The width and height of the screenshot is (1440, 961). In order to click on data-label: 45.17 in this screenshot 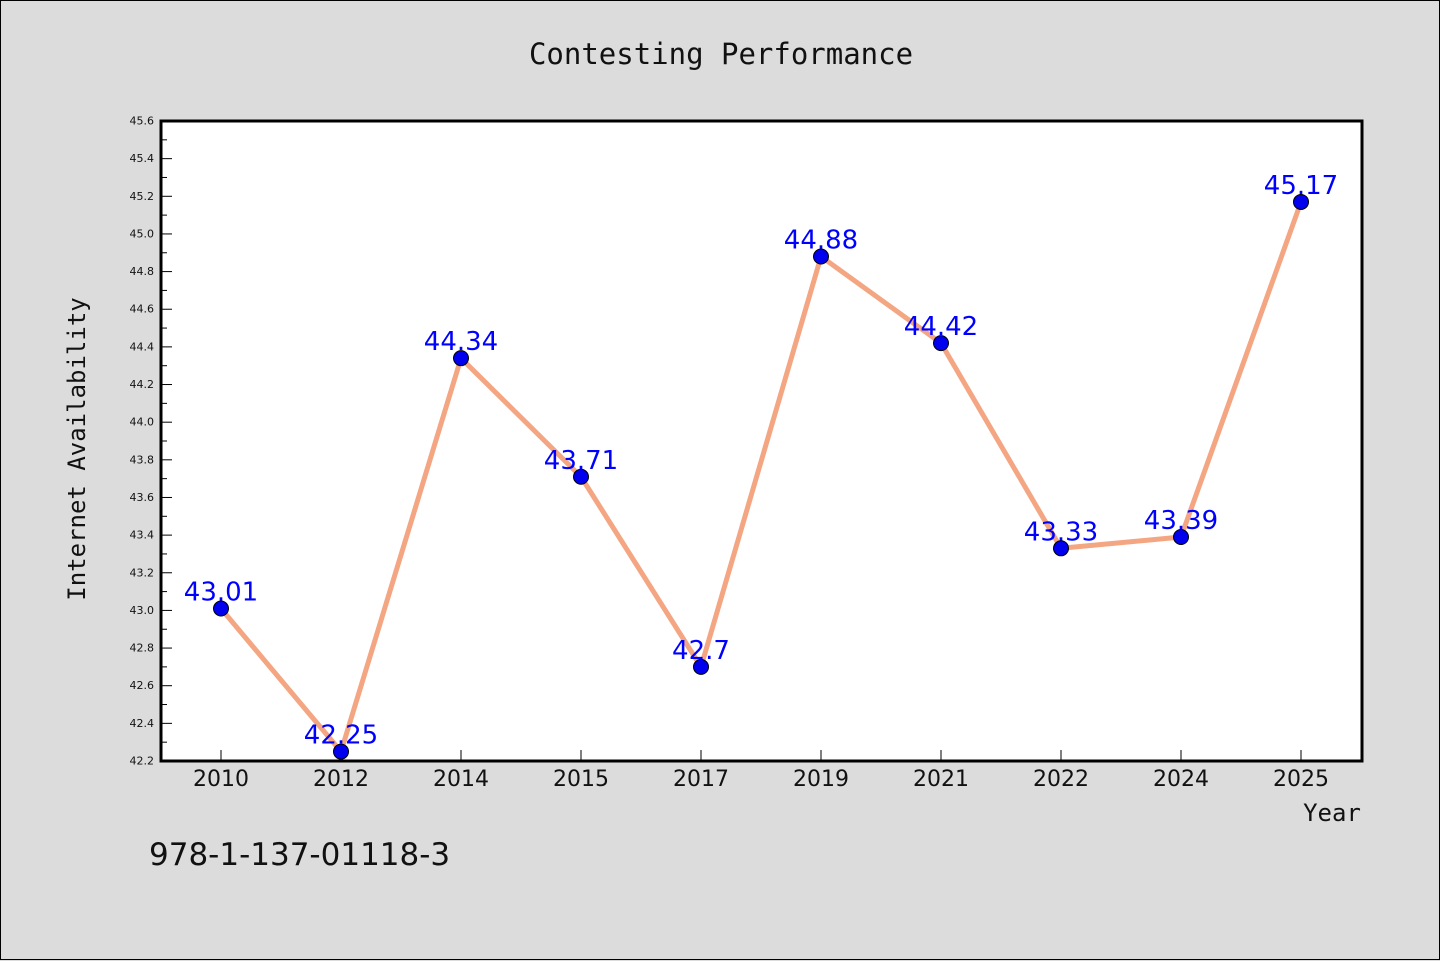, I will do `click(1301, 186)`.